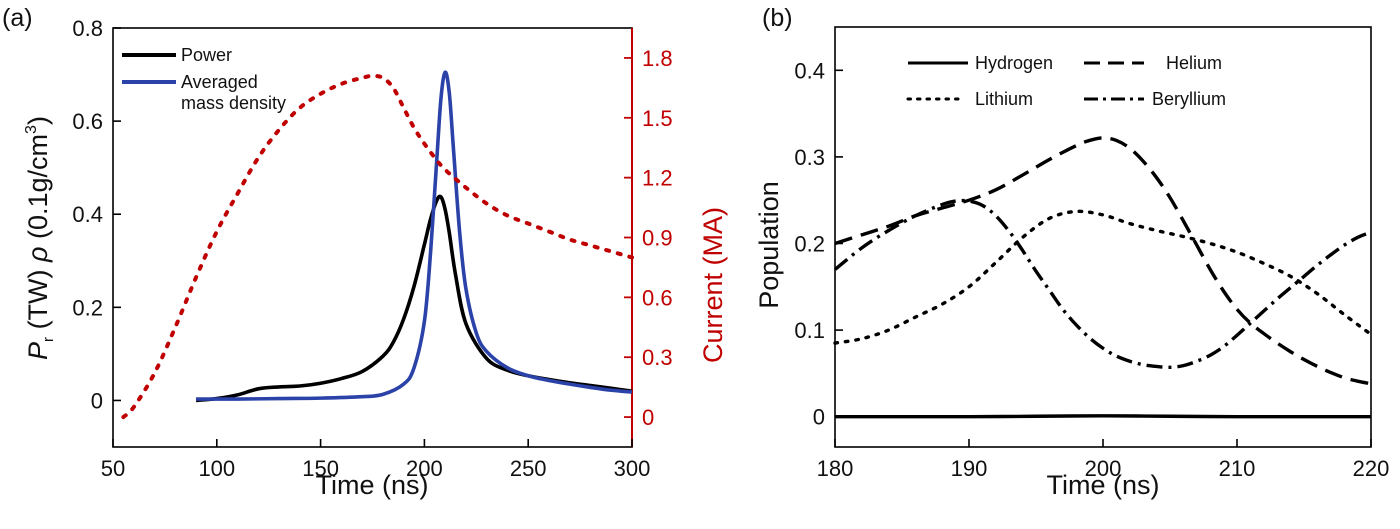 Image resolution: width=1400 pixels, height=529 pixels. What do you see at coordinates (713, 285) in the screenshot?
I see `panel-a-right-axis-title: Current (MA)` at bounding box center [713, 285].